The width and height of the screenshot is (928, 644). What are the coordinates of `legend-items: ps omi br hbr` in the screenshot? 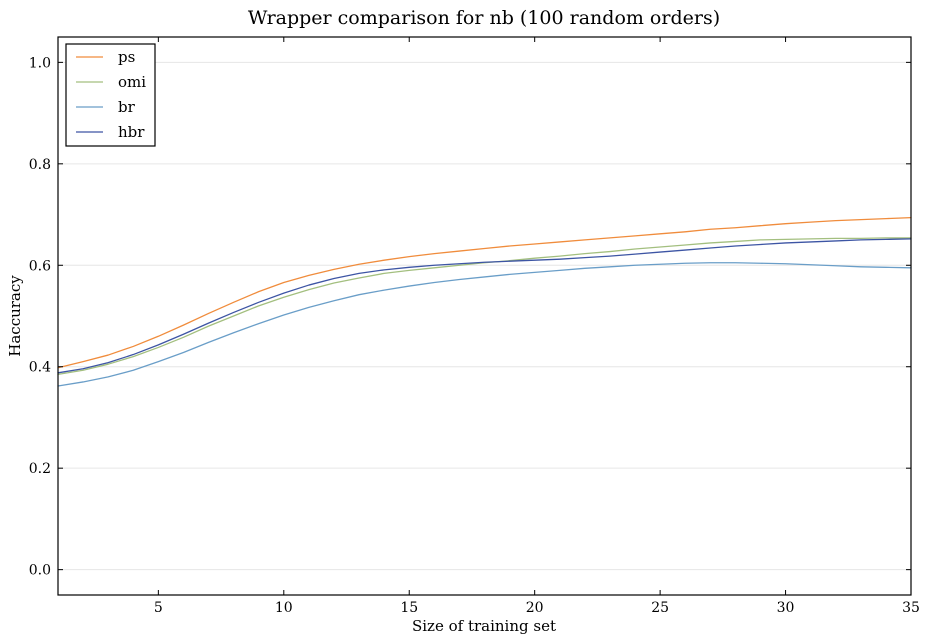 It's located at (111, 94).